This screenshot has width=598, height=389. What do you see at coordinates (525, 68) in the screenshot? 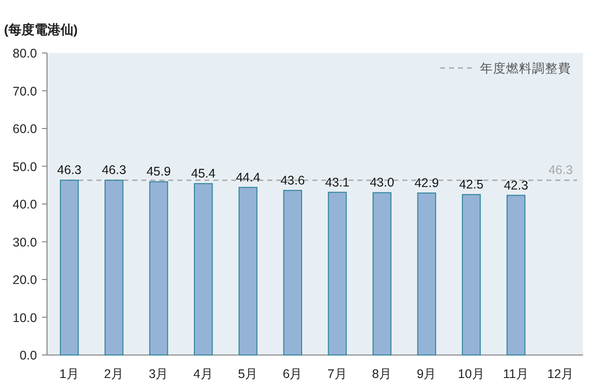
I see `legend-label: 年度燃料調整費` at bounding box center [525, 68].